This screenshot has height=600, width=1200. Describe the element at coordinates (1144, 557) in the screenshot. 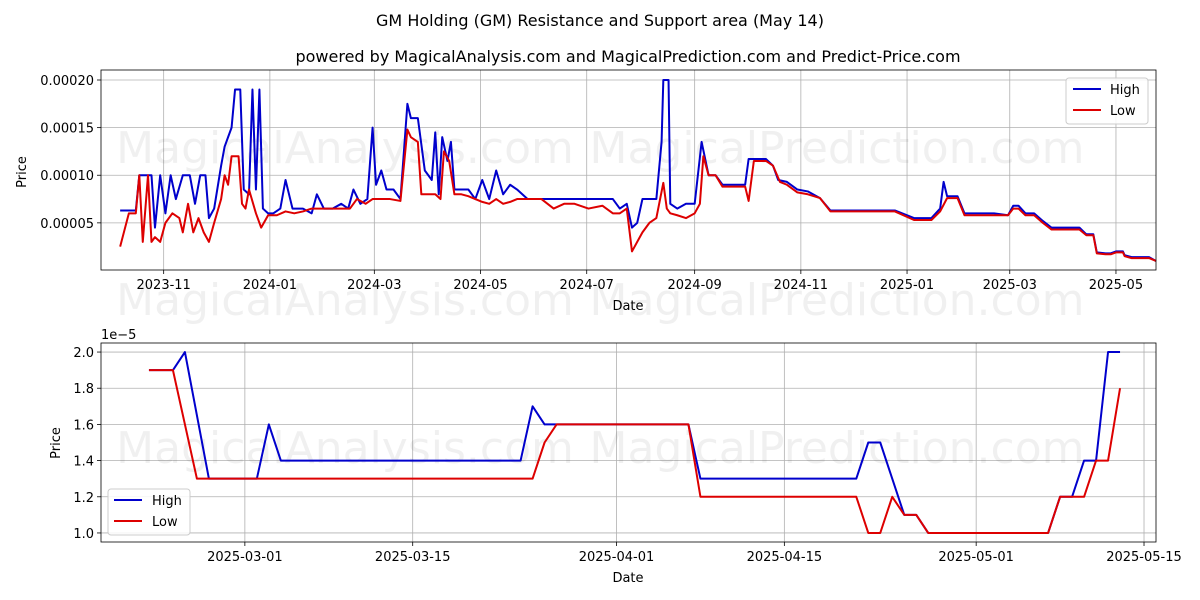

I see `x-tick-label: 2025-05-15` at that location.